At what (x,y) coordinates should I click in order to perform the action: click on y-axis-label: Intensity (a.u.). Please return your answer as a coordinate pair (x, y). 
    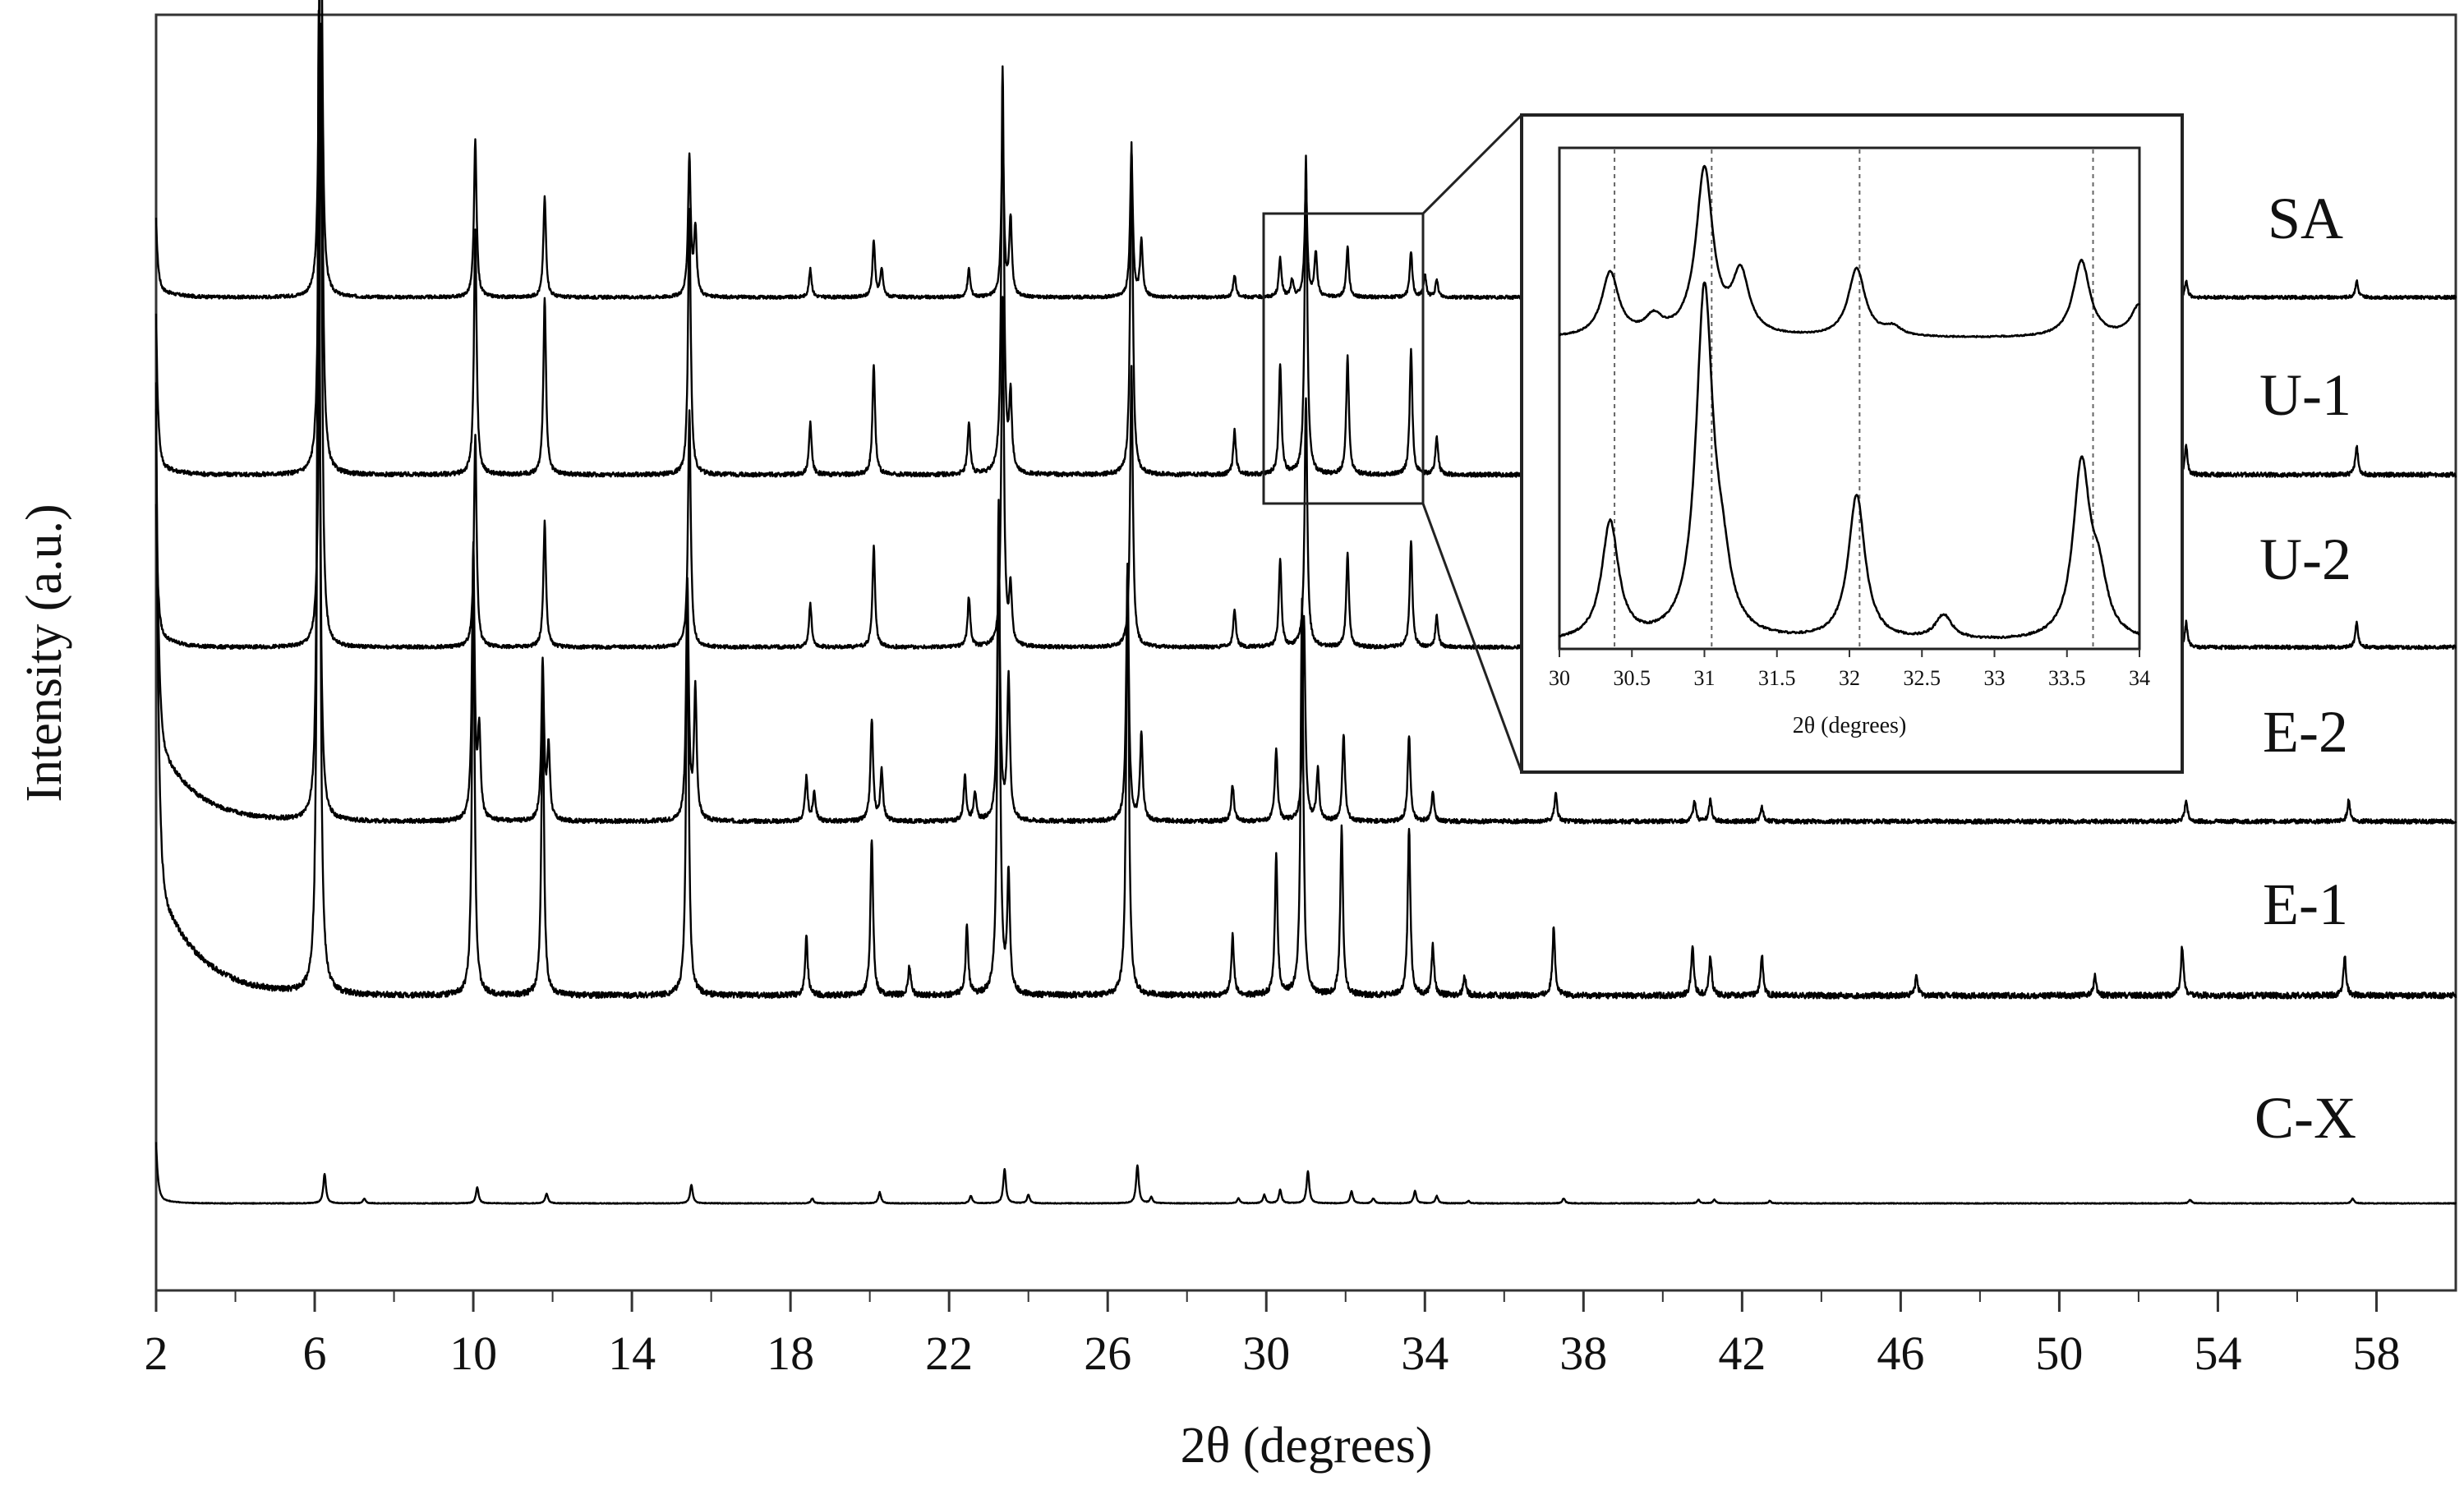
    Looking at the image, I should click on (44, 653).